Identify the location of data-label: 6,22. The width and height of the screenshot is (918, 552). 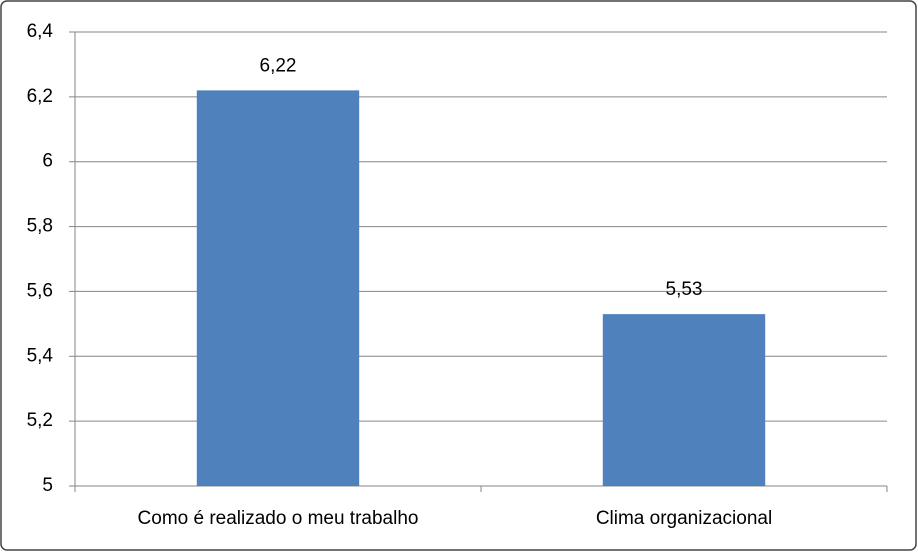
(278, 65).